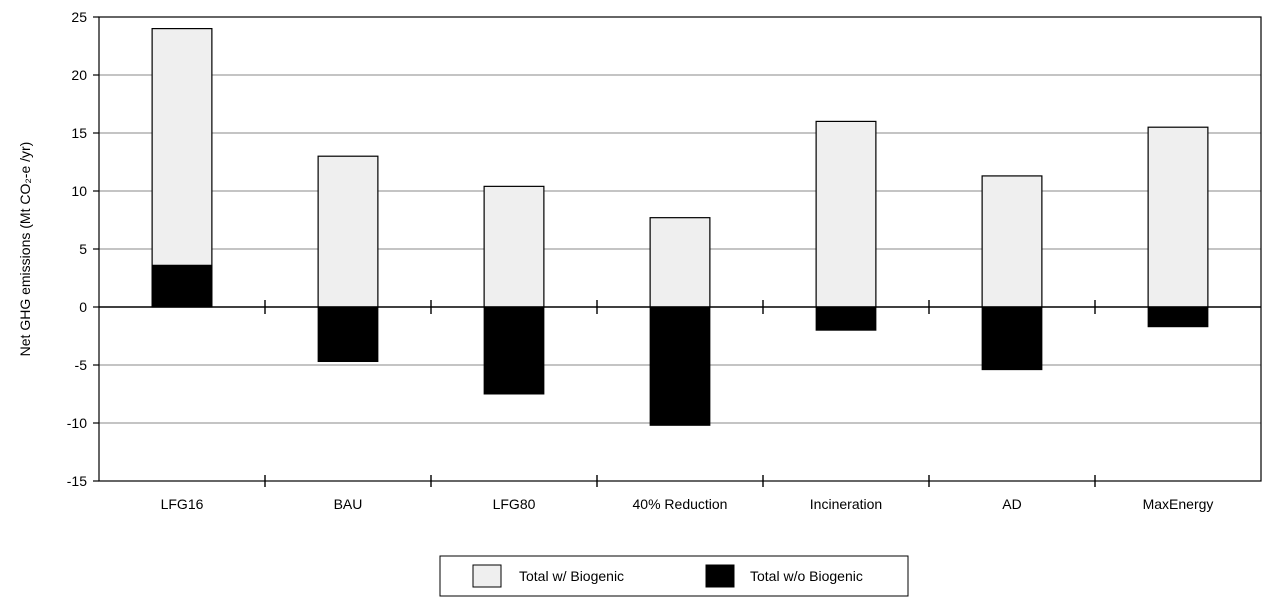 The image size is (1263, 597). What do you see at coordinates (514, 504) in the screenshot?
I see `x-category-label: LFG80` at bounding box center [514, 504].